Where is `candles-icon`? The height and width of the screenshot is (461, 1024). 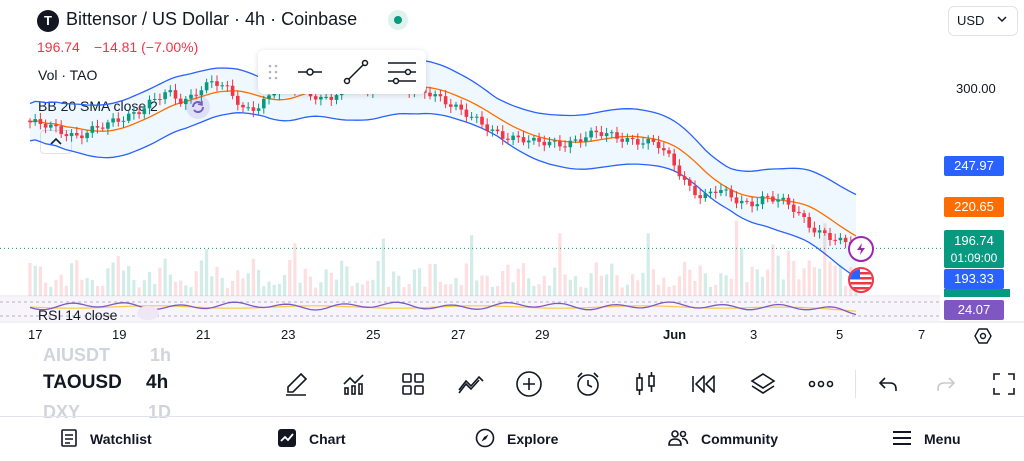 candles-icon is located at coordinates (646, 384).